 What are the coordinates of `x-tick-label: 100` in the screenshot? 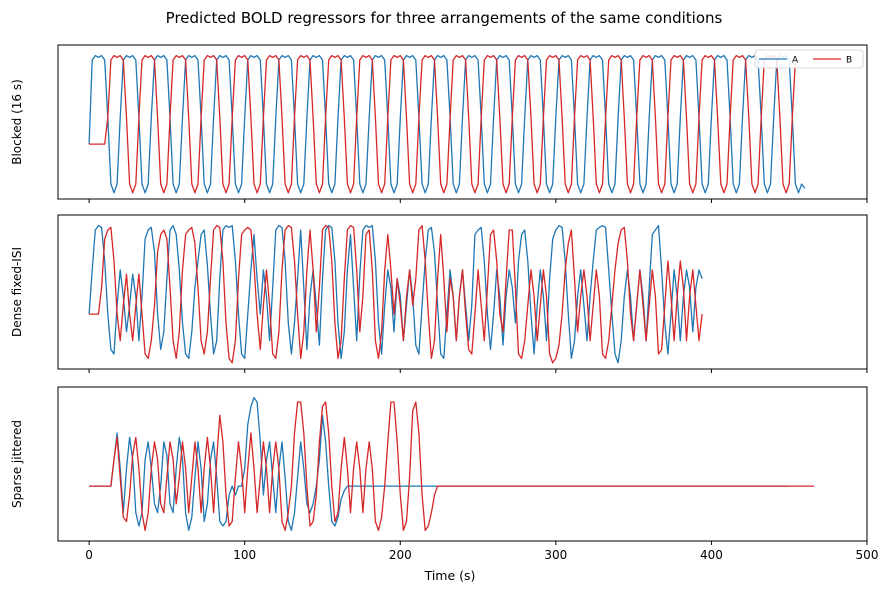 It's located at (244, 555).